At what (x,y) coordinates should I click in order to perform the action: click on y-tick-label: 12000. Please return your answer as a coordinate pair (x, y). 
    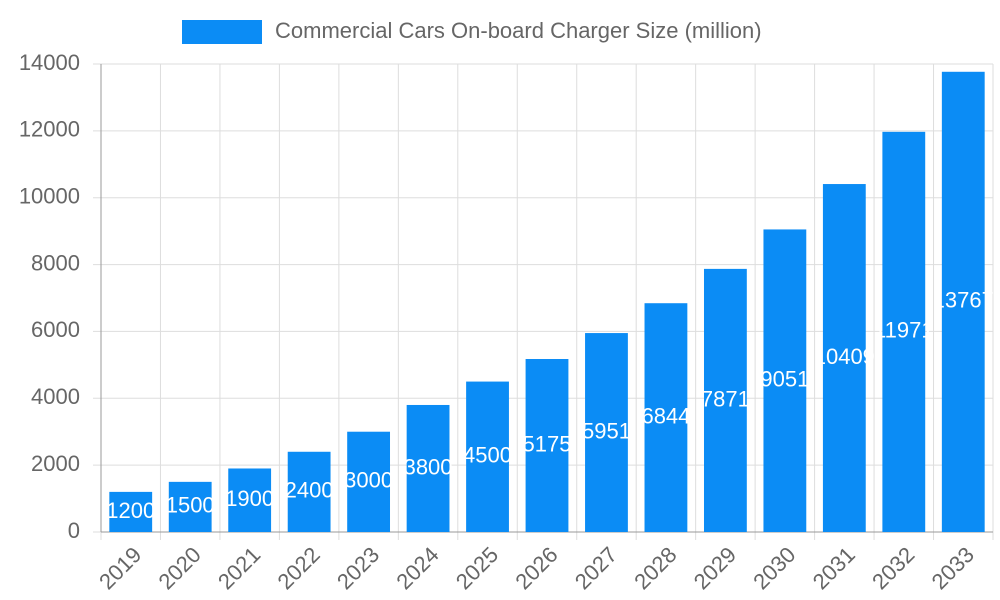
    Looking at the image, I should click on (49, 129).